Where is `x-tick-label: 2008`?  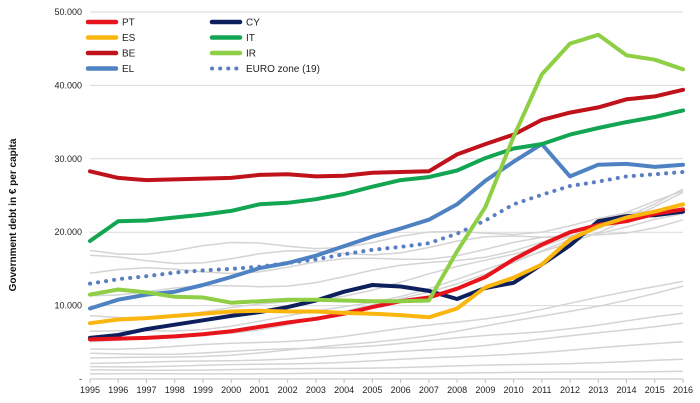
x-tick-label: 2008 is located at coordinates (457, 390).